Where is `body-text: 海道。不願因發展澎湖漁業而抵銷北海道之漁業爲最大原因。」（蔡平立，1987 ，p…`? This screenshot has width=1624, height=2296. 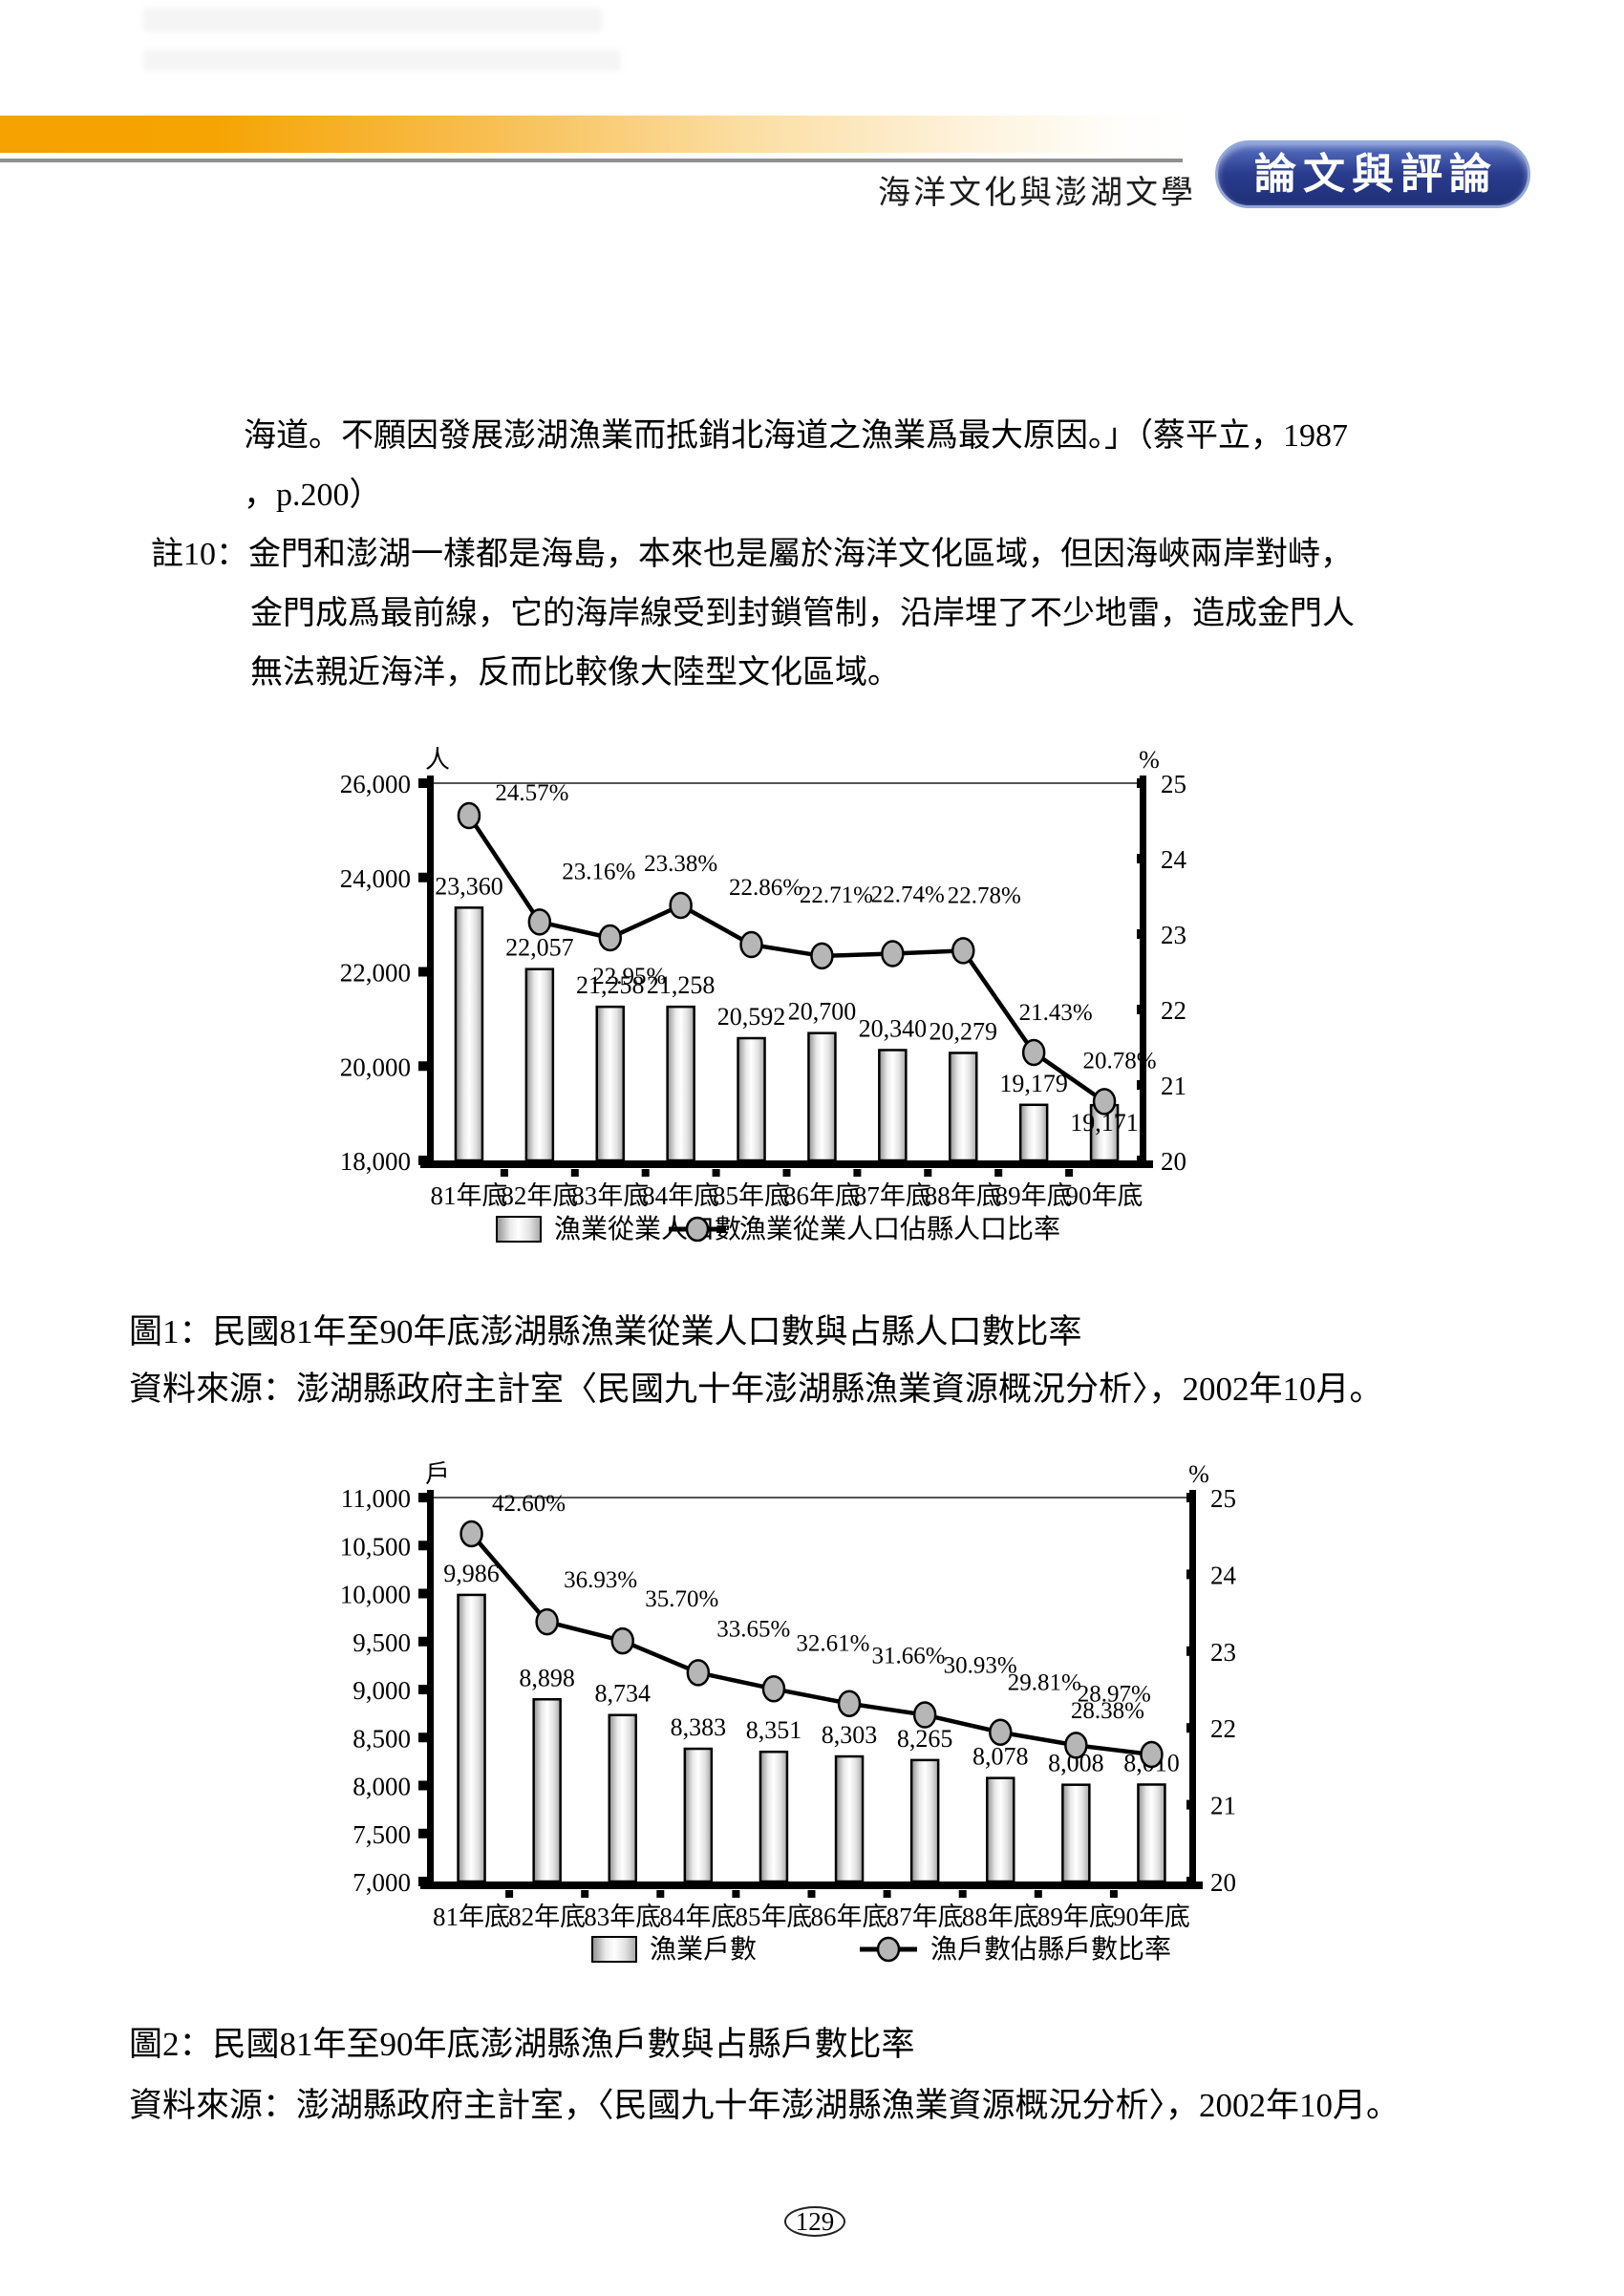 body-text: 海道。不願因發展澎湖漁業而抵銷北海道之漁業爲最大原因。」（蔡平立，1987 ，p… is located at coordinates (834, 555).